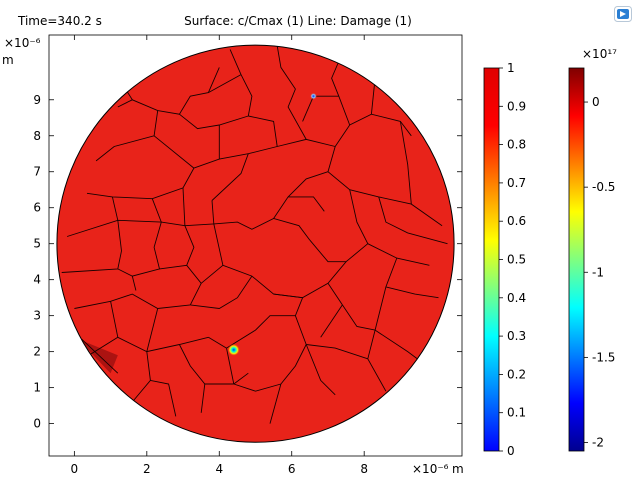 This screenshot has width=640, height=480. Describe the element at coordinates (37, 208) in the screenshot. I see `y-tick-label: 6` at that location.